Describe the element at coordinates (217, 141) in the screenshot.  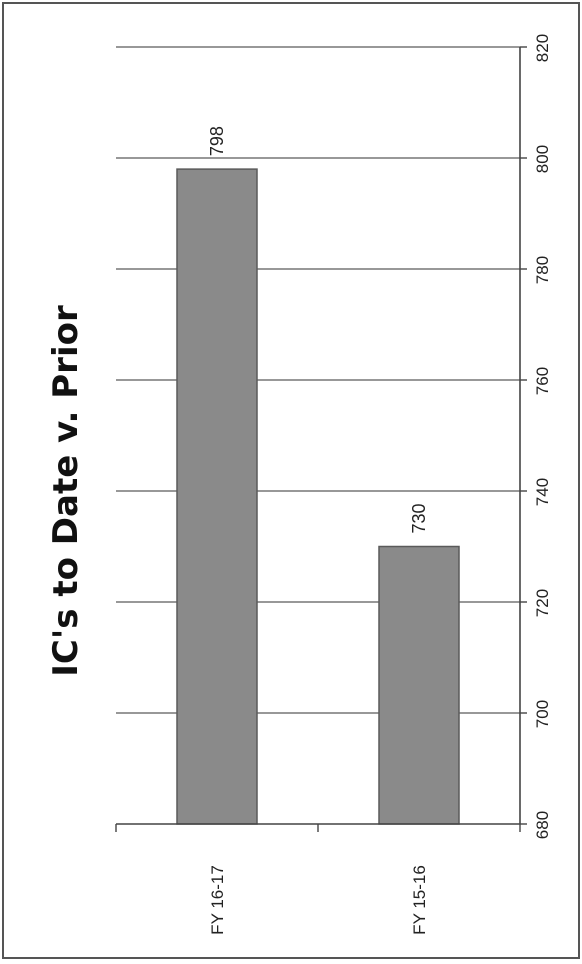
I see `data-label: 798` at that location.